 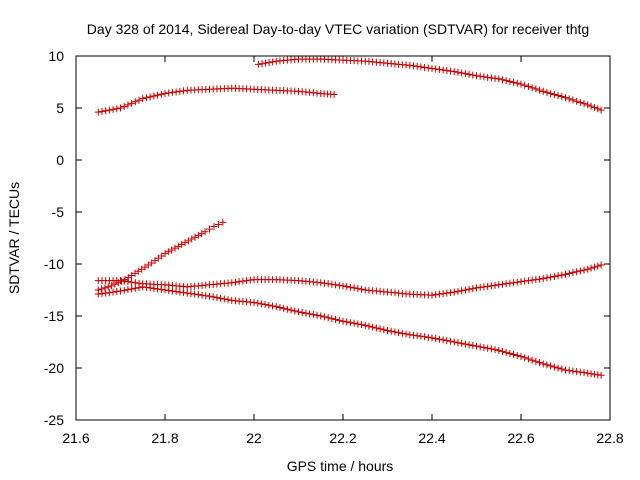 I want to click on y-tick-label: -25, so click(x=54, y=420).